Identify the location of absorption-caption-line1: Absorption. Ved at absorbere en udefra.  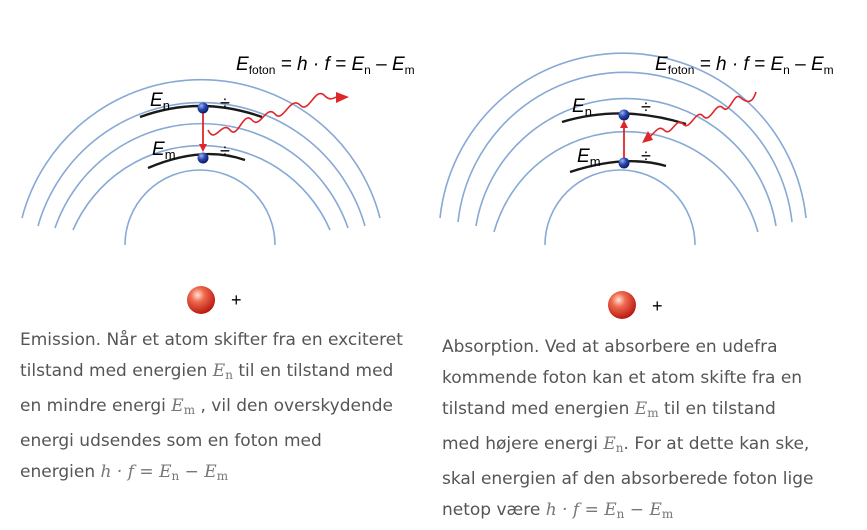
(610, 347).